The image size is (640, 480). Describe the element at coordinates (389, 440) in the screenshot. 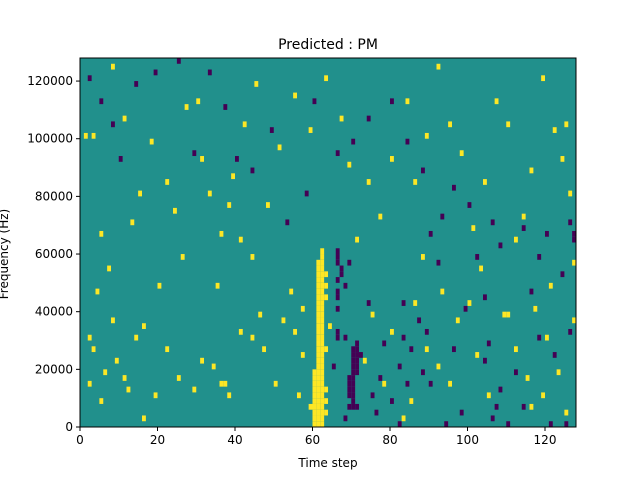

I see `x-tick-label: 80` at that location.